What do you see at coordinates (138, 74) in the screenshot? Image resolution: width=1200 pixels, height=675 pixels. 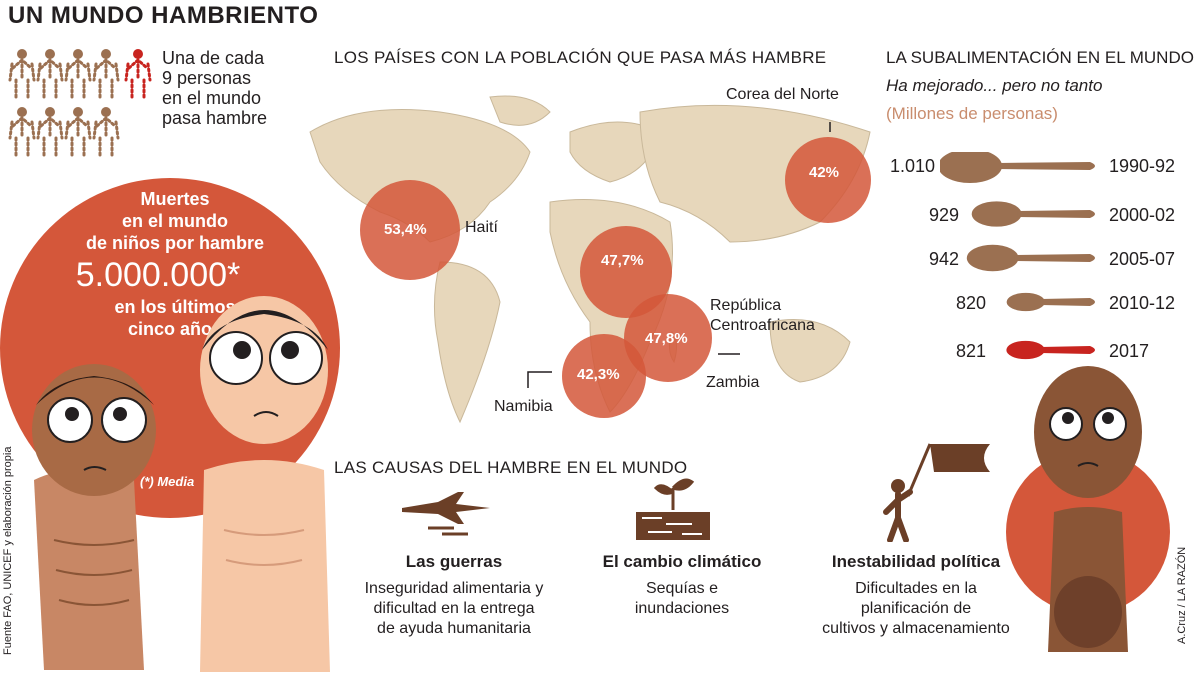 I see `hungry-person-icon` at bounding box center [138, 74].